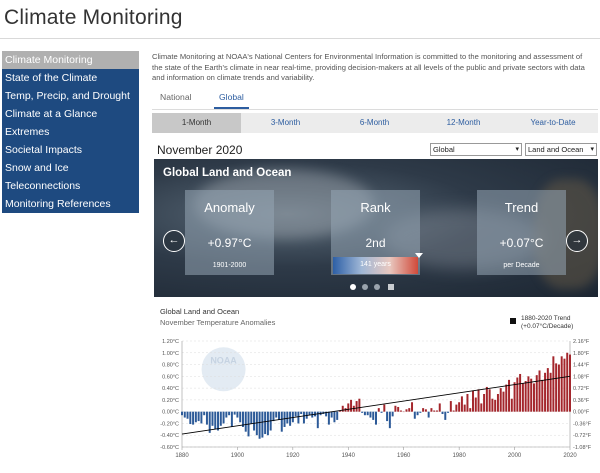 The width and height of the screenshot is (600, 473). Describe the element at coordinates (570, 456) in the screenshot. I see `x-tick-label: 2020` at that location.